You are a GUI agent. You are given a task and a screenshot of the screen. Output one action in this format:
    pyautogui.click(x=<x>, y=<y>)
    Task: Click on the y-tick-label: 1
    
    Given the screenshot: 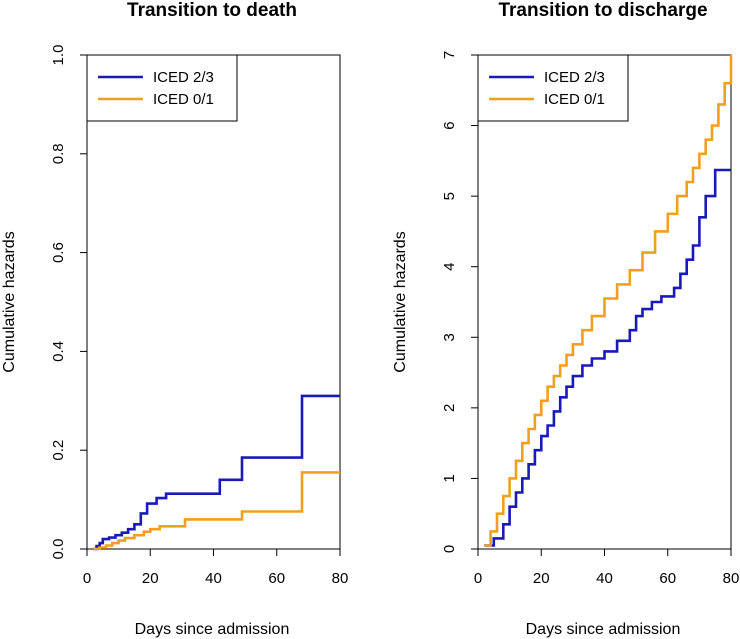 What is the action you would take?
    pyautogui.click(x=449, y=478)
    